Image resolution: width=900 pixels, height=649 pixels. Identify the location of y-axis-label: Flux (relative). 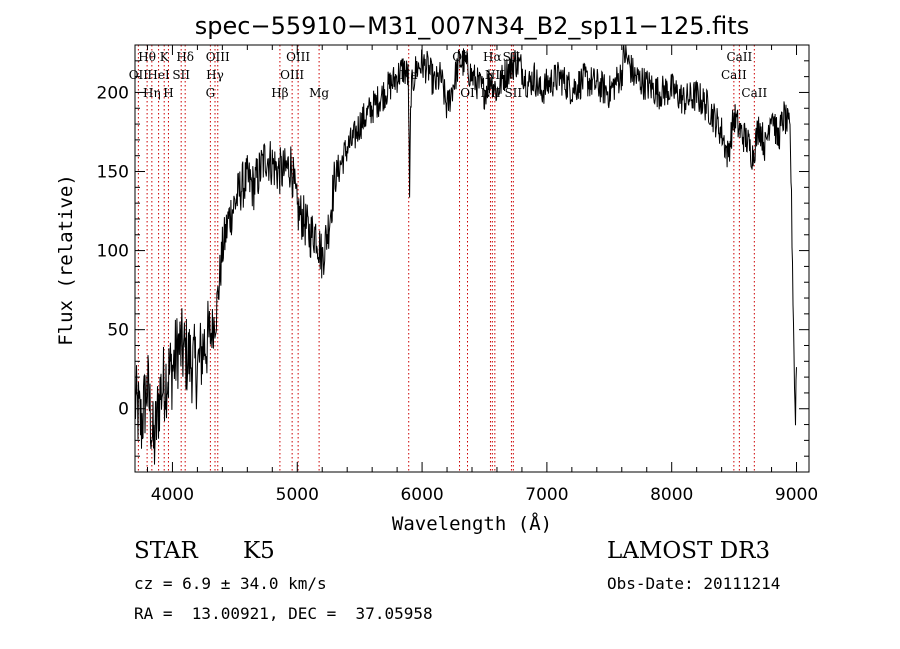
(66, 260).